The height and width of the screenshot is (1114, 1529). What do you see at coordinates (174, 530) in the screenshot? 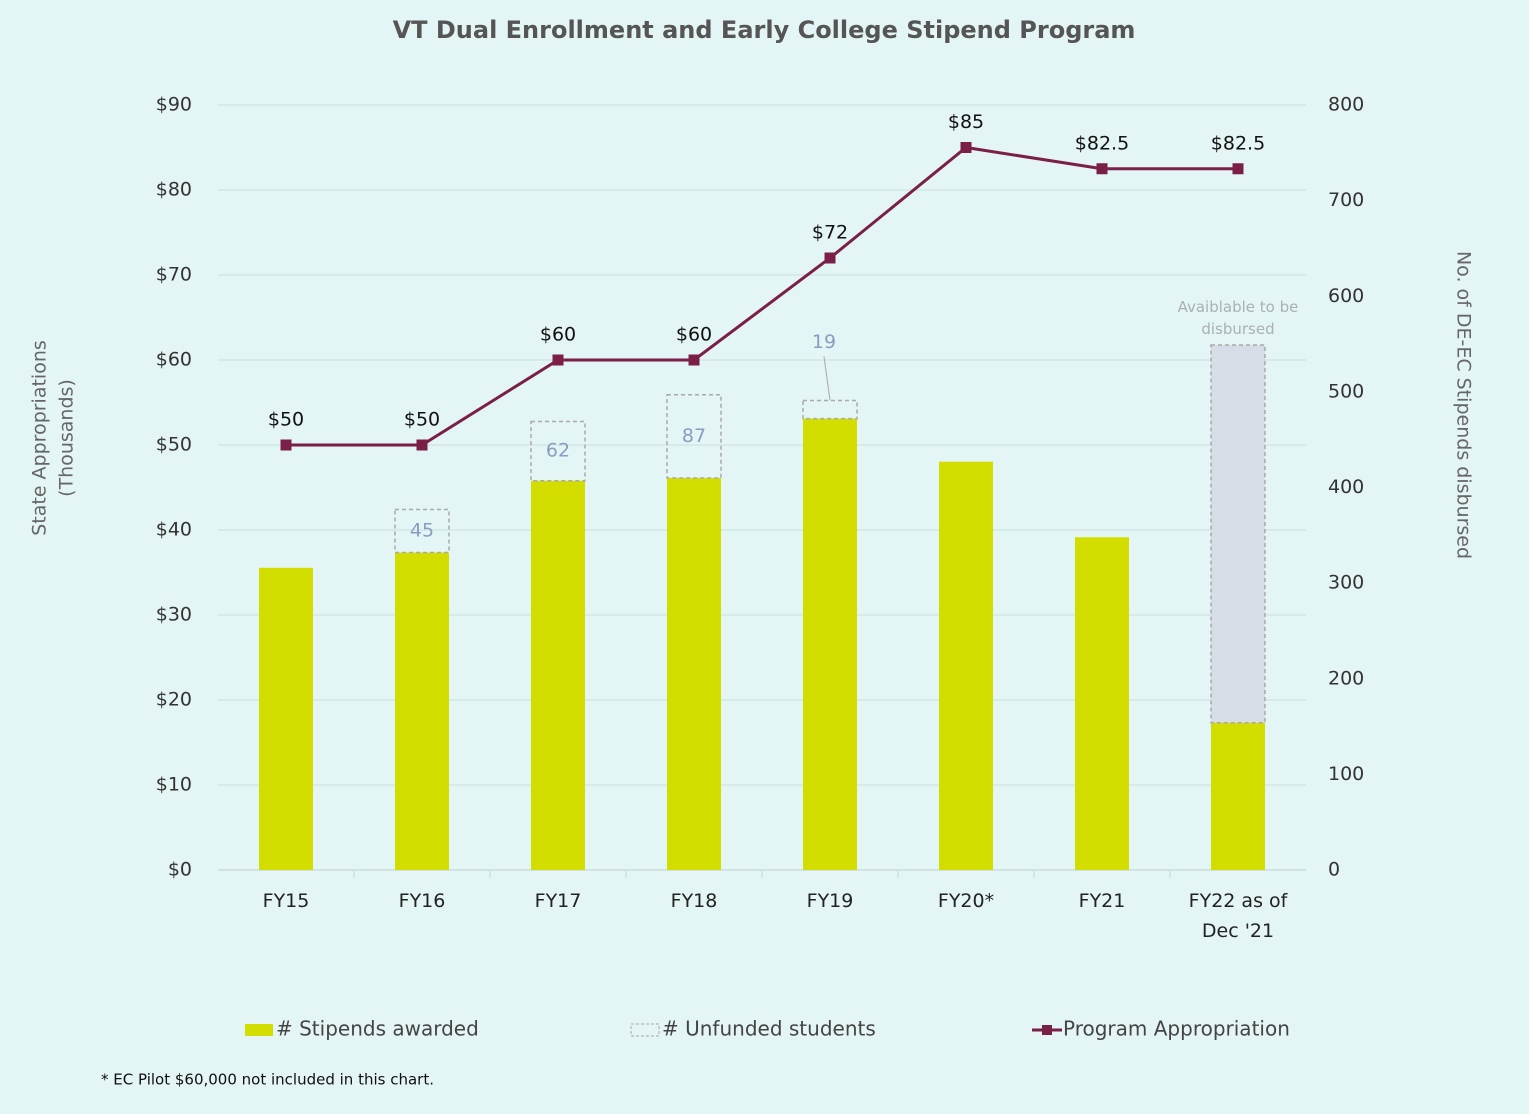
I see `y-tick-label: $40` at bounding box center [174, 530].